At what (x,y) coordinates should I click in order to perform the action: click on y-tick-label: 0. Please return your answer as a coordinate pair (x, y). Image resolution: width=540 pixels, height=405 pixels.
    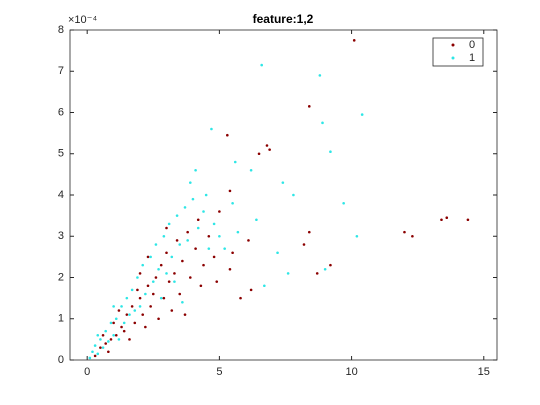
    Looking at the image, I should click on (61, 360).